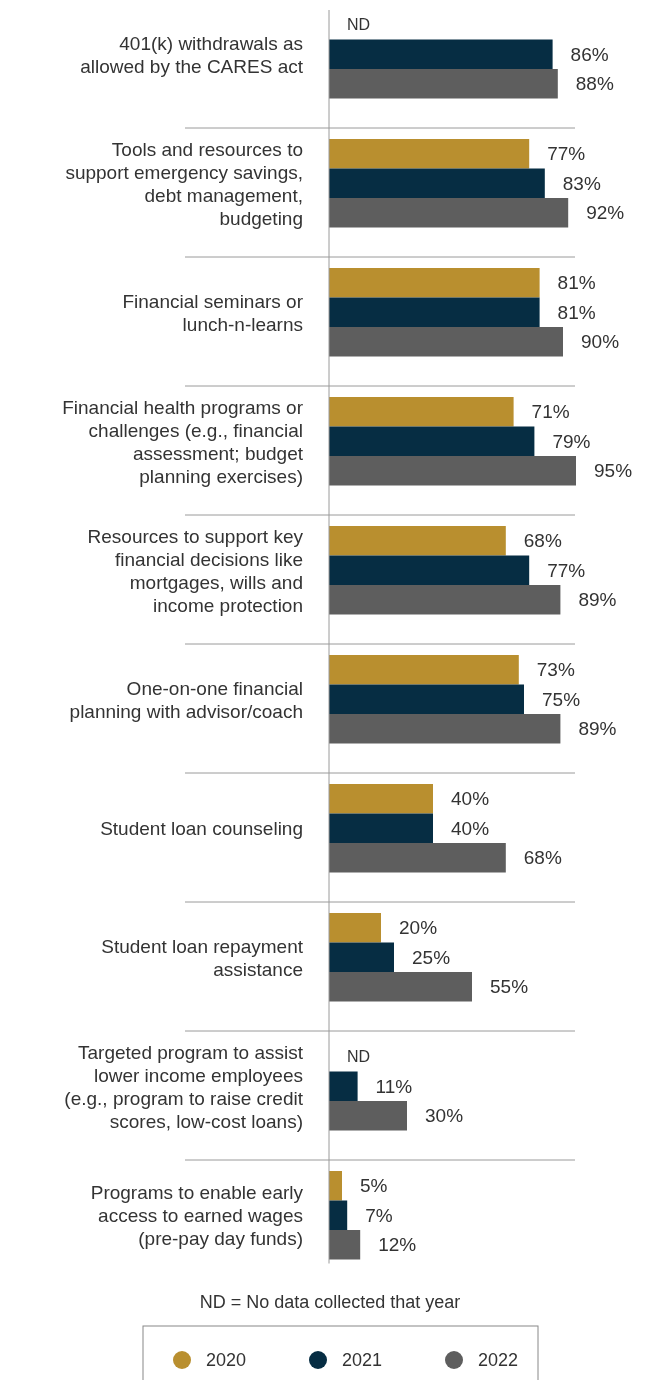  Describe the element at coordinates (379, 1215) in the screenshot. I see `data-label: 7%` at that location.